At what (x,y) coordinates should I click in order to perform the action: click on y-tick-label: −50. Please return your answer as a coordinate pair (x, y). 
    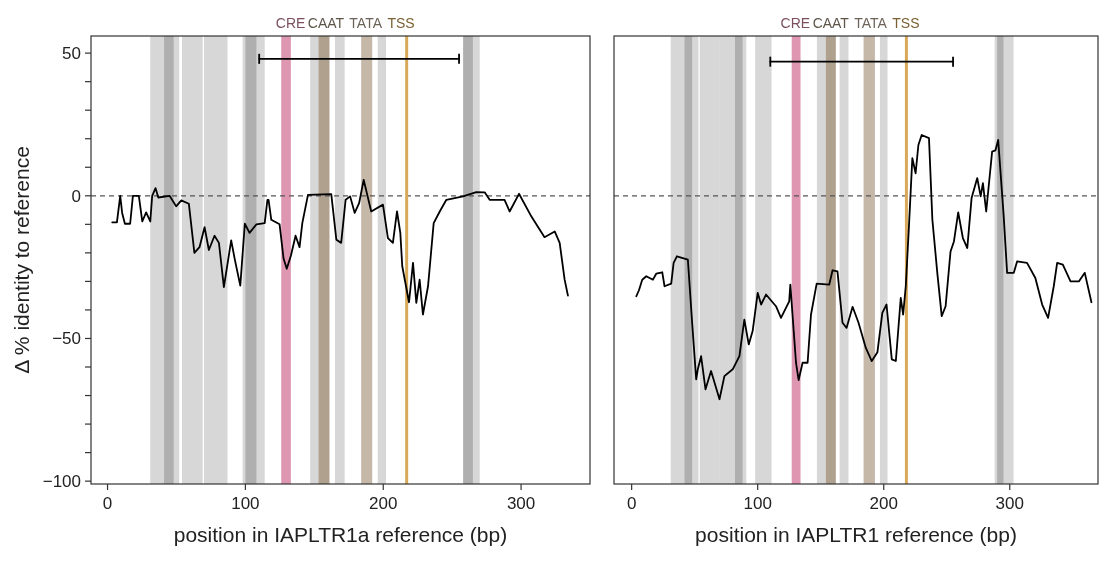
    Looking at the image, I should click on (66, 339).